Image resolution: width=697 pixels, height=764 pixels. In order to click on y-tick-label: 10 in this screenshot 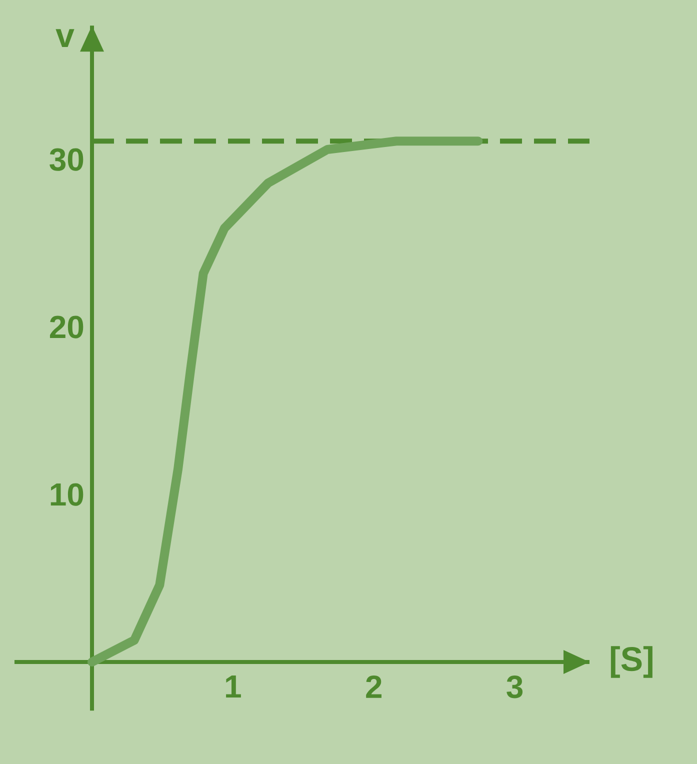, I will do `click(67, 494)`.